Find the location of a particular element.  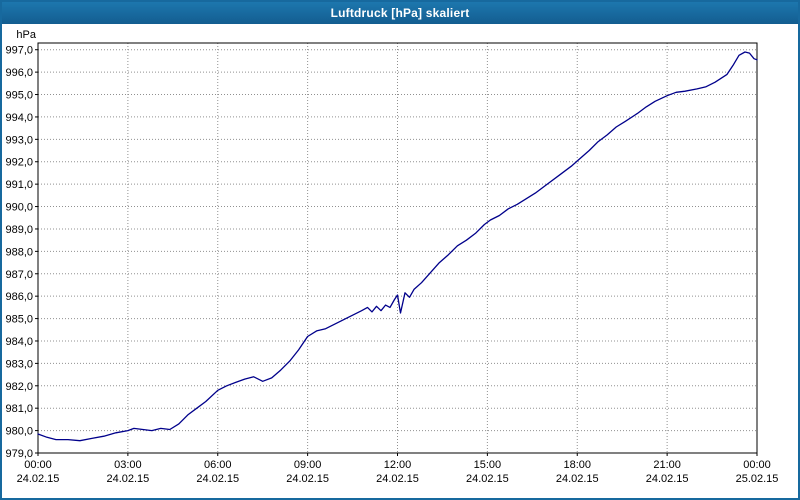

svg-text: 989,0 is located at coordinates (19, 230).